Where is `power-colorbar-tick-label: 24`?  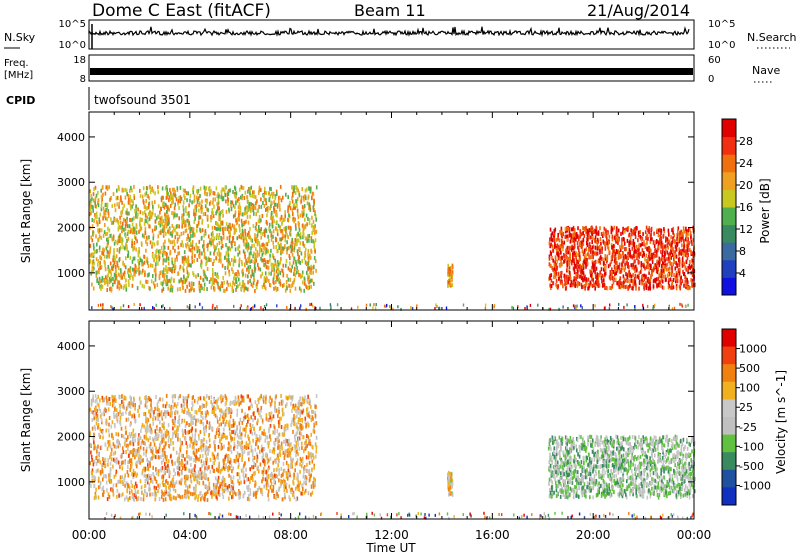 power-colorbar-tick-label: 24 is located at coordinates (746, 163).